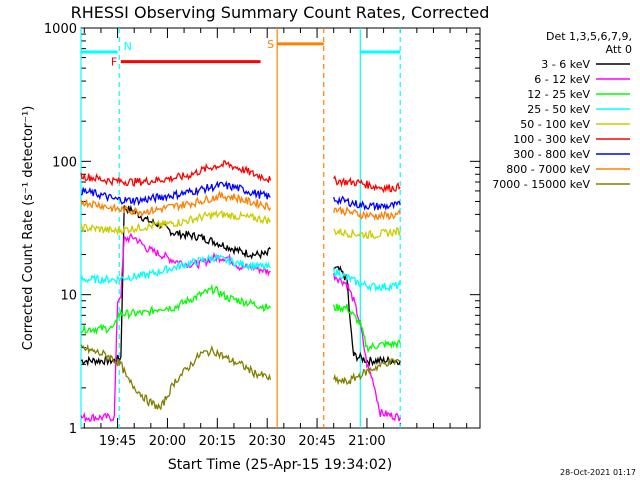 The image size is (640, 480). I want to click on legend-label: 800 - 7000 keV, so click(548, 169).